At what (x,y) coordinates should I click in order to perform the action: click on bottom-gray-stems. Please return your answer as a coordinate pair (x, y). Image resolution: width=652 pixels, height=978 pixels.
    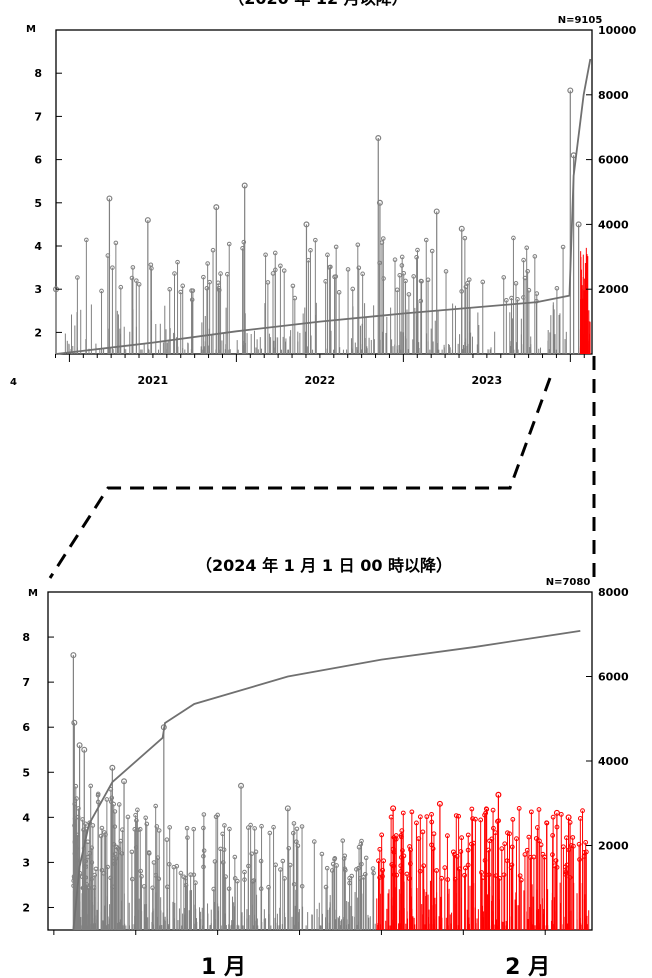
    Looking at the image, I should click on (223, 856).